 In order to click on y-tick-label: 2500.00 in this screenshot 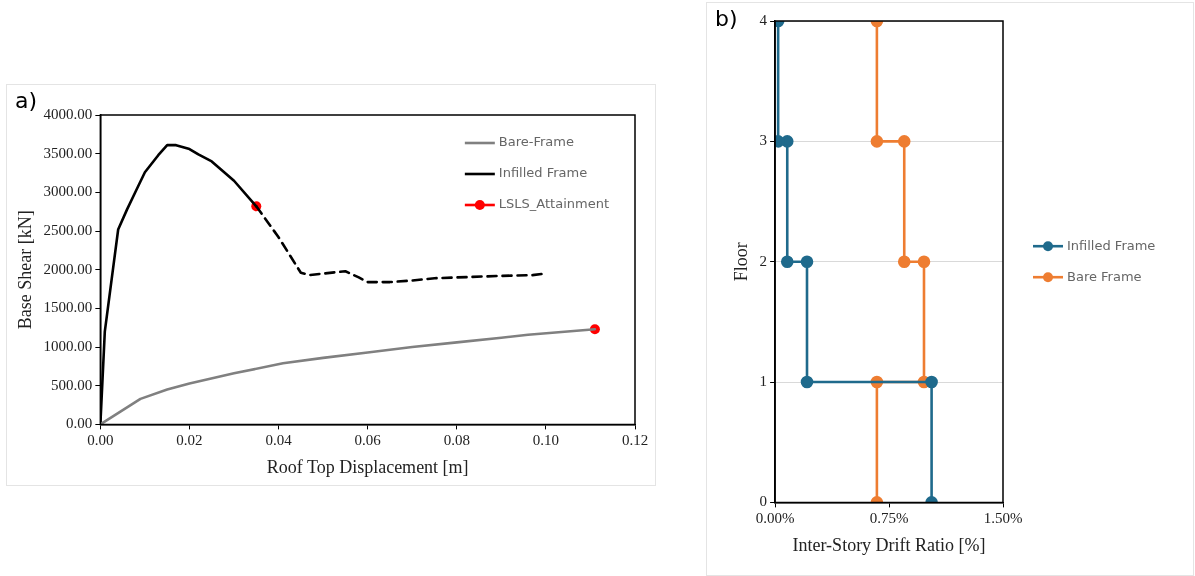, I will do `click(68, 229)`.